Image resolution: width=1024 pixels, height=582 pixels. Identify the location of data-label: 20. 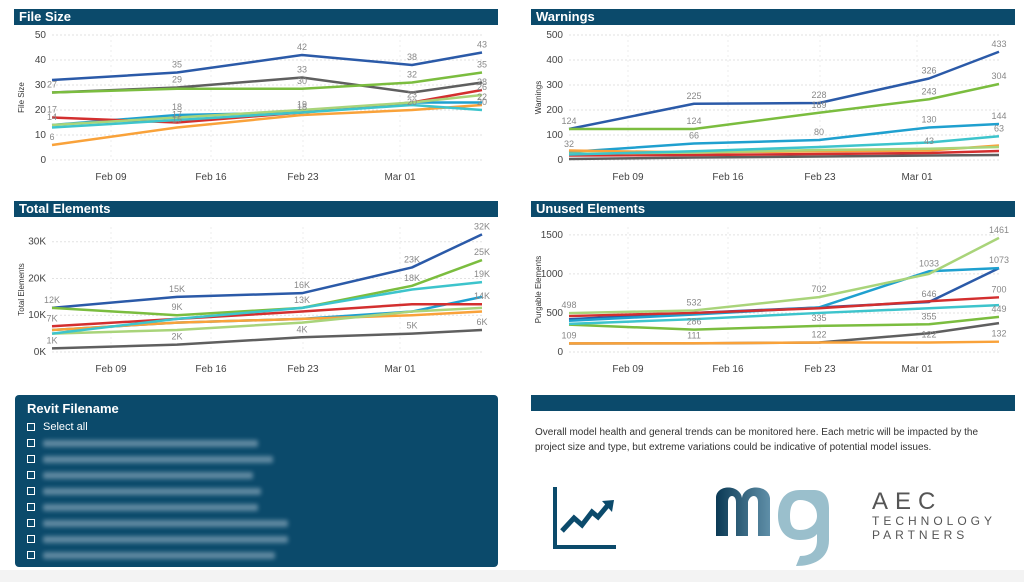
(482, 102).